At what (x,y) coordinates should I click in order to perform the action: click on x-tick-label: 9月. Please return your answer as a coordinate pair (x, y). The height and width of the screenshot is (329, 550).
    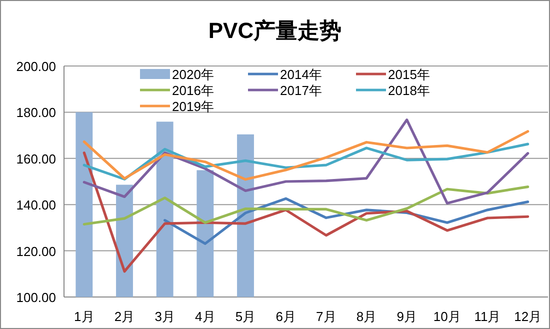
    Looking at the image, I should click on (406, 316).